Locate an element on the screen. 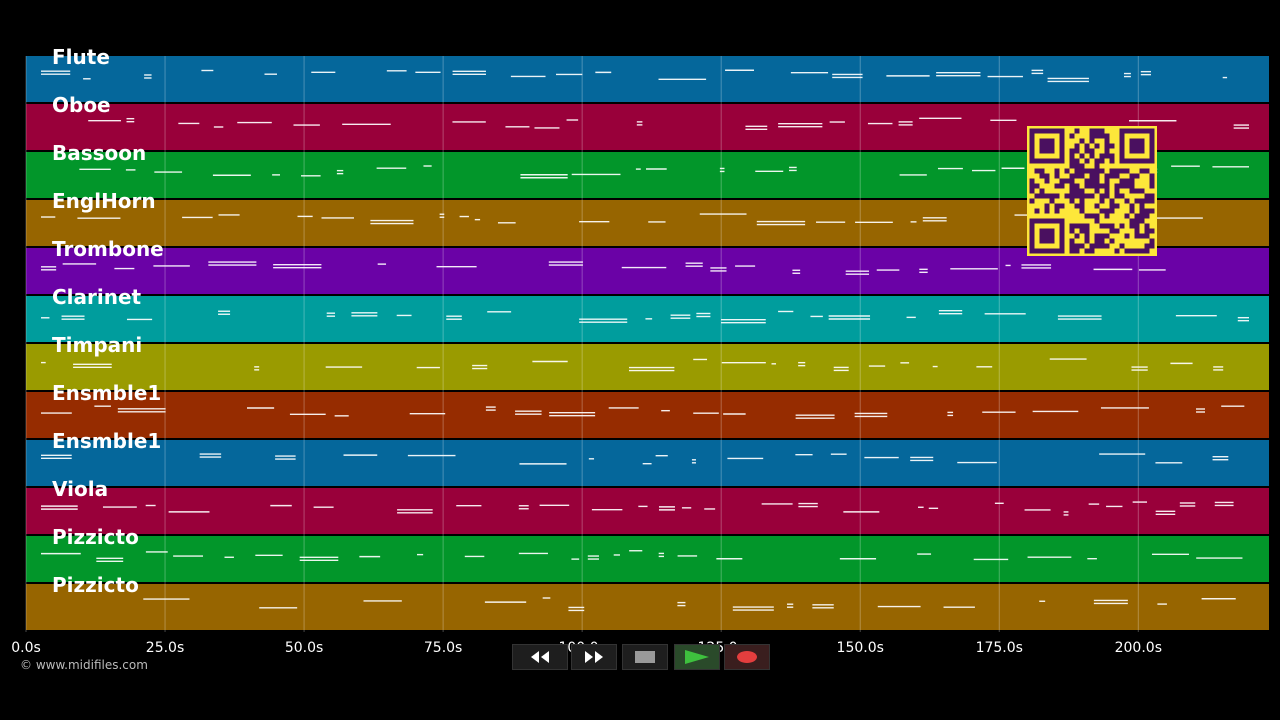 The width and height of the screenshot is (1280, 720). time-tick-label: 75.0s is located at coordinates (443, 648).